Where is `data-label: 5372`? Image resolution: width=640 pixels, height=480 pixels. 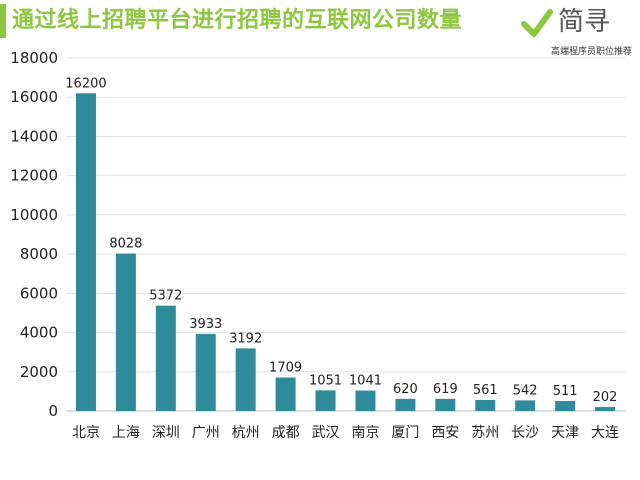 data-label: 5372 is located at coordinates (165, 296).